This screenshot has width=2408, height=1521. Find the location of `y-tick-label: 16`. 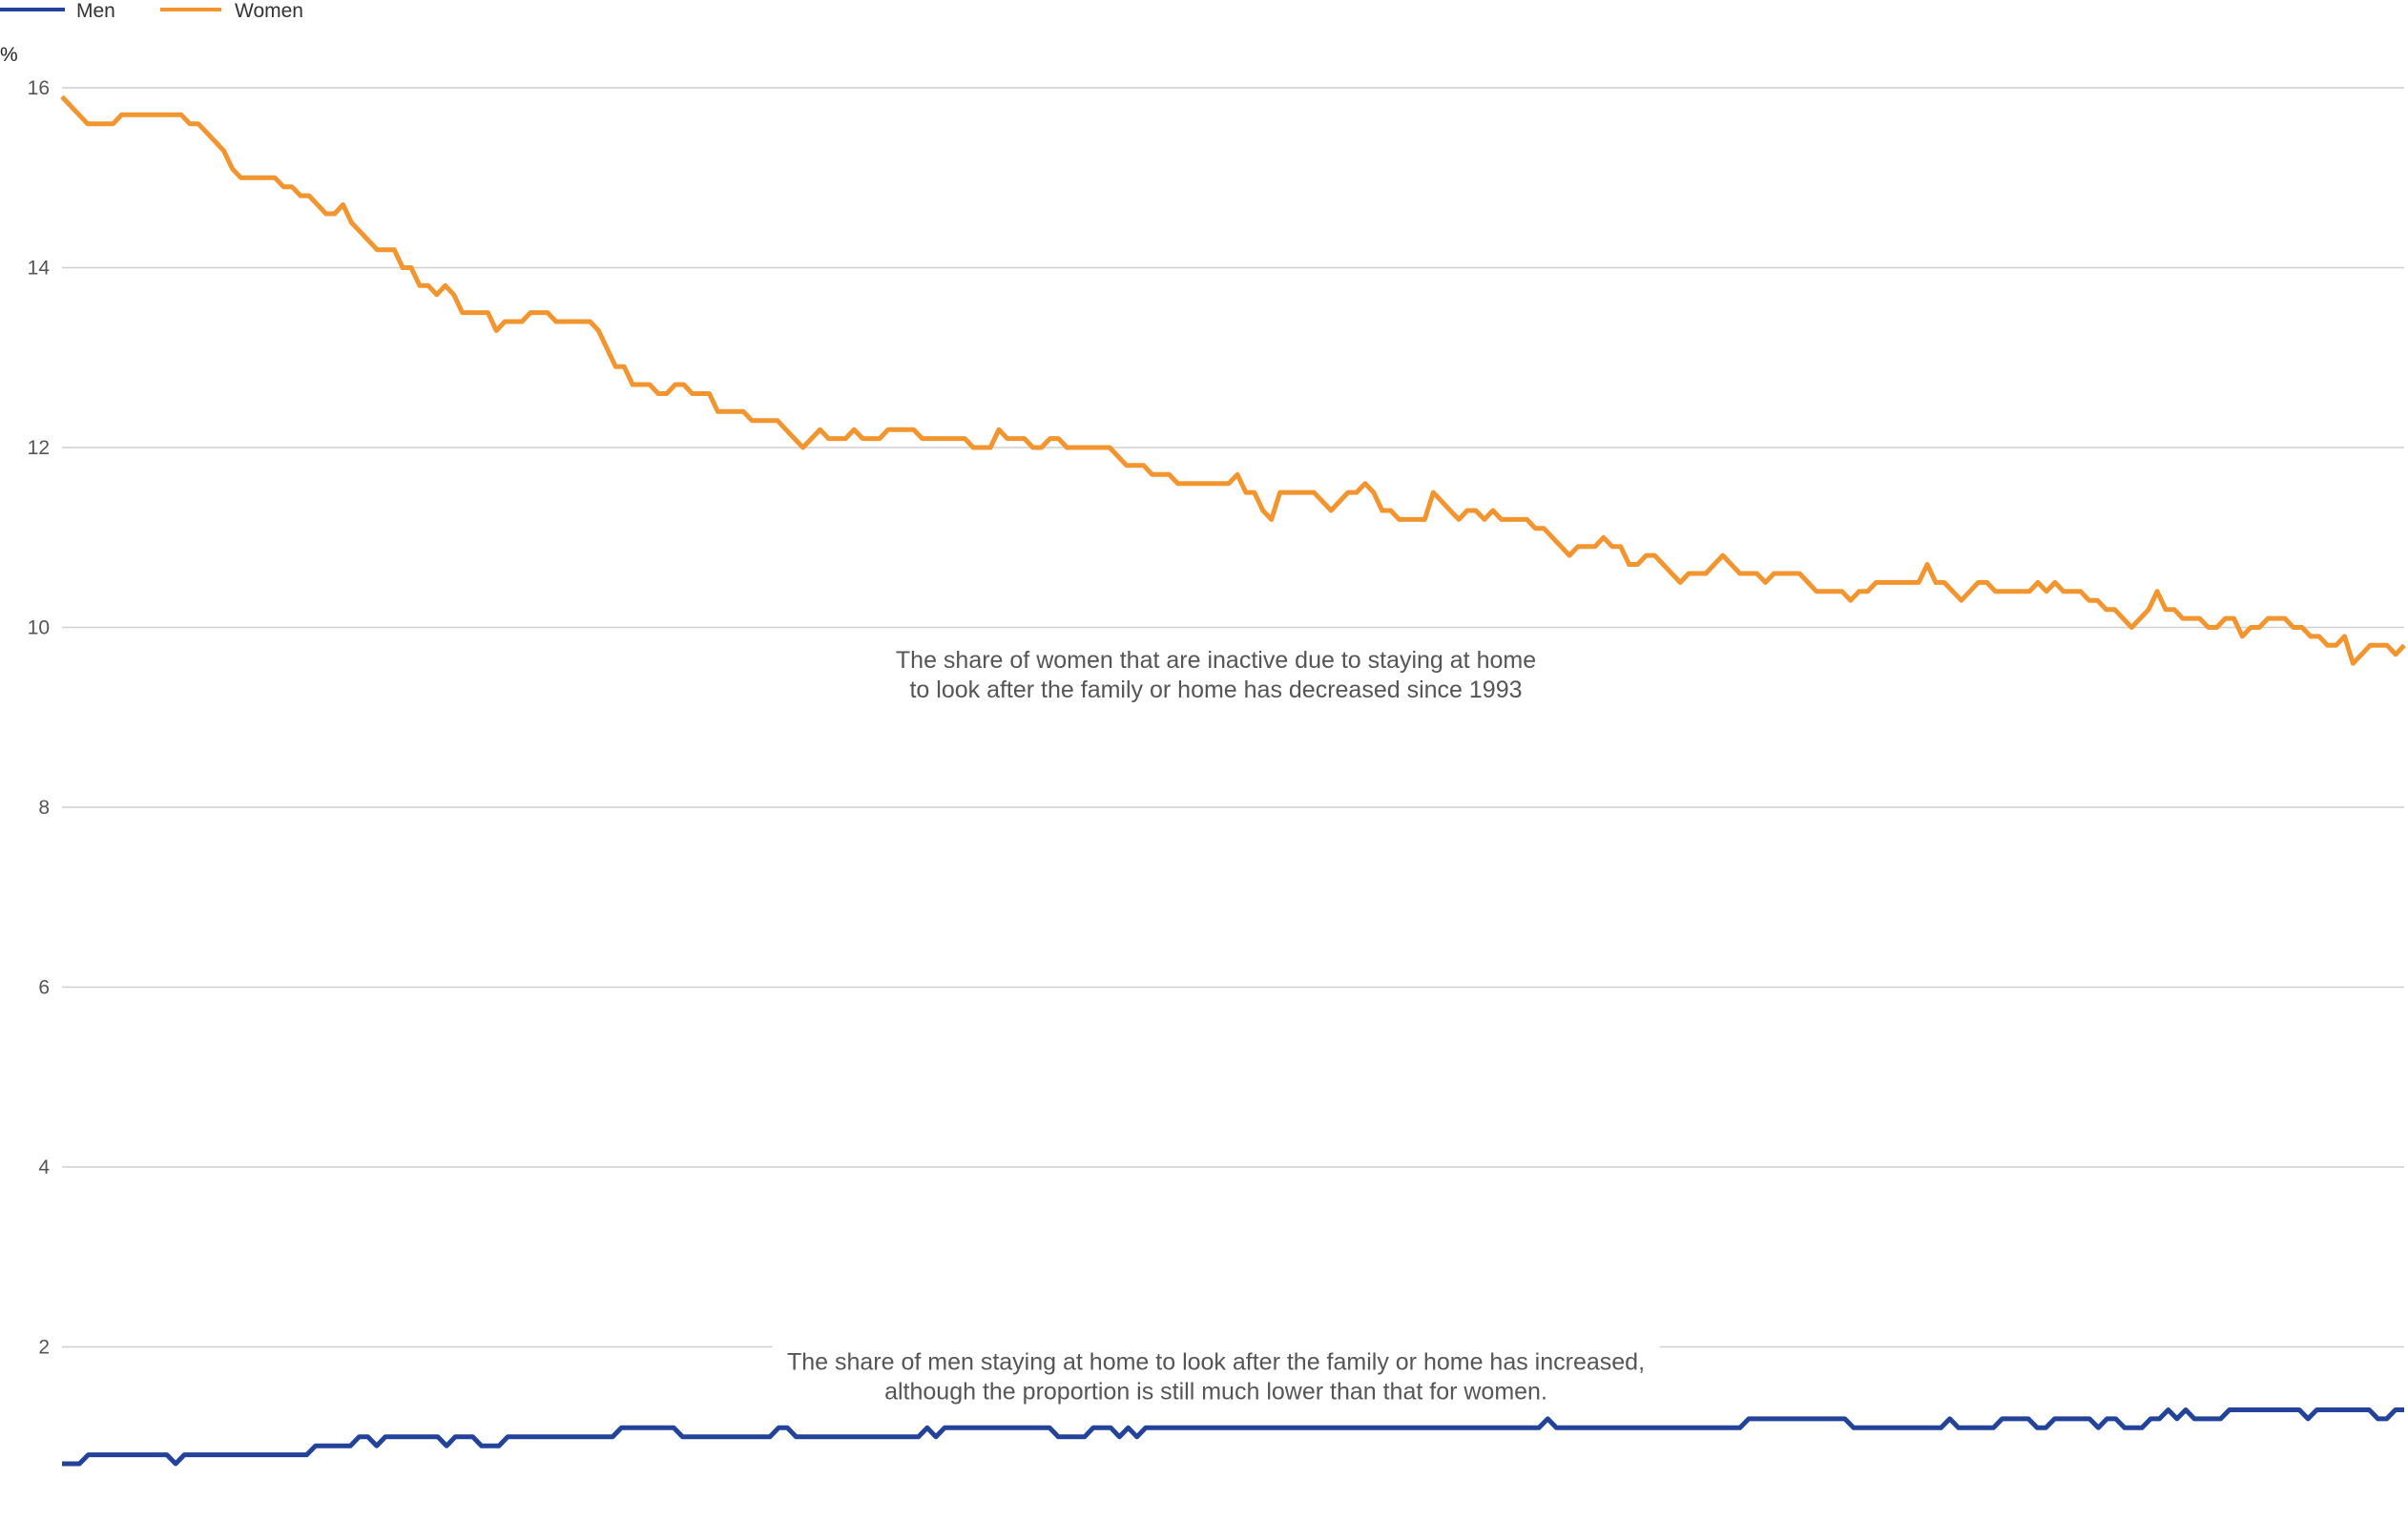

y-tick-label: 16 is located at coordinates (39, 88).